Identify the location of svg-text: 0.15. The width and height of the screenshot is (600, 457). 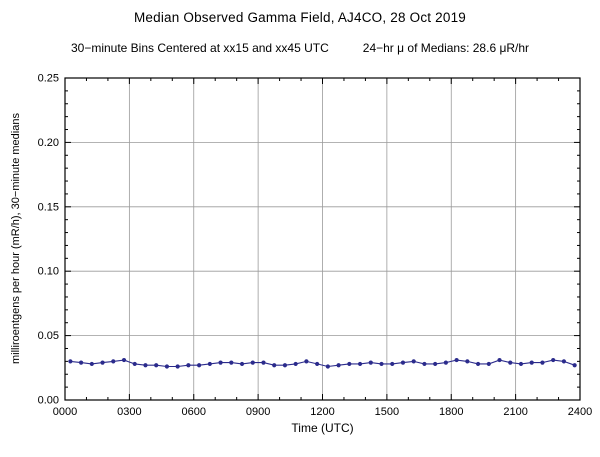
(48, 207).